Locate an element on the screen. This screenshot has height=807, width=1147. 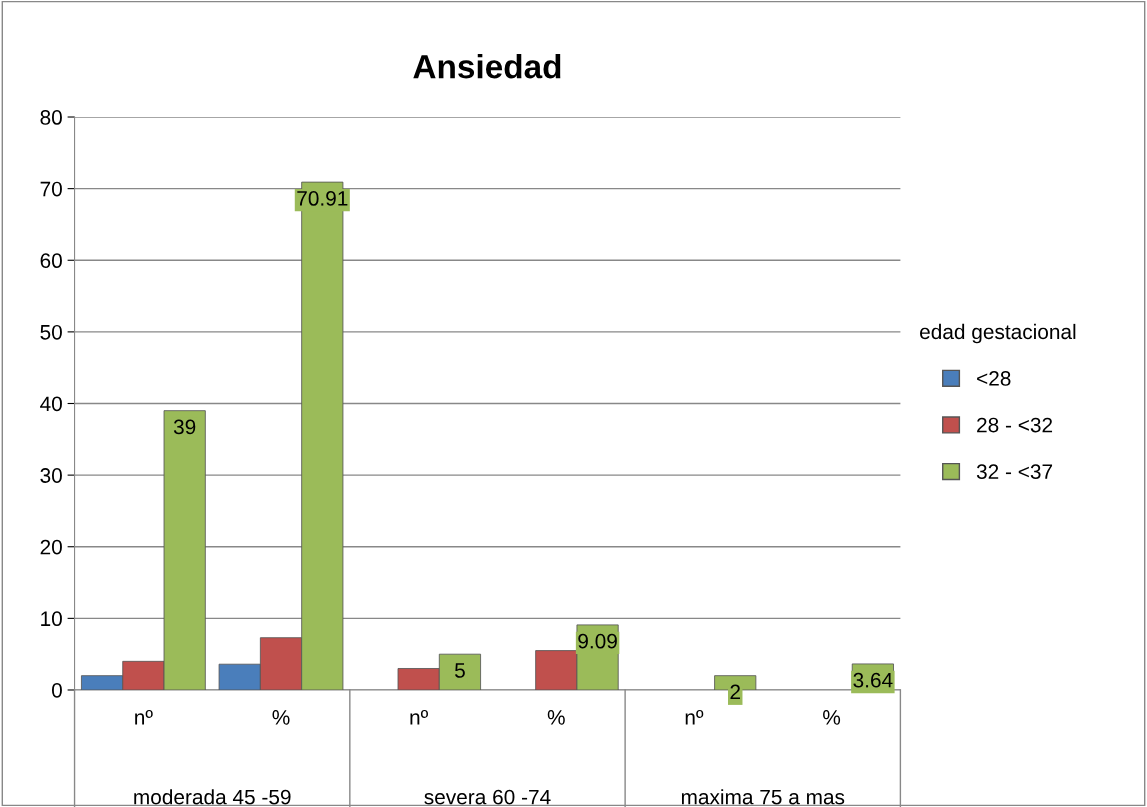
y-tick-label: 0 is located at coordinates (56, 690).